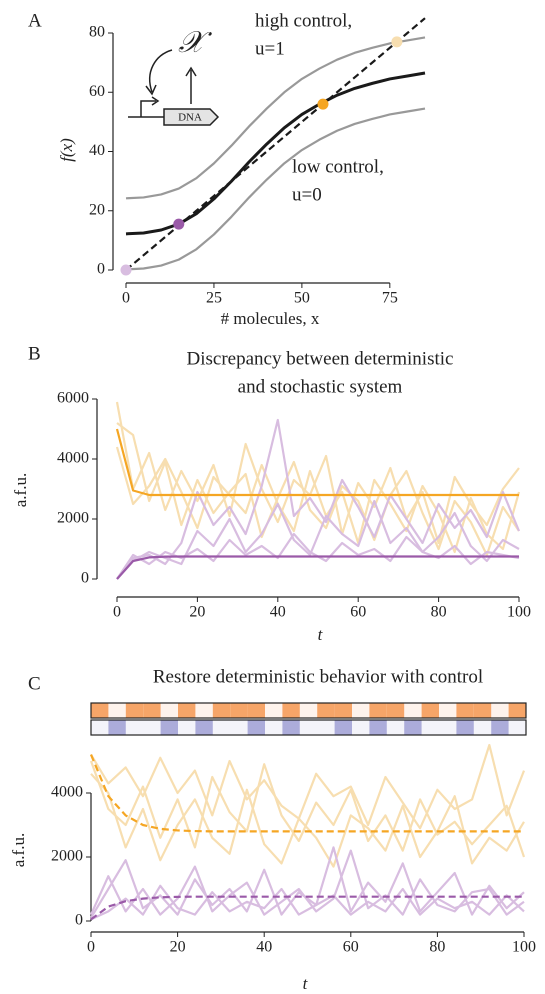 The image size is (545, 994). I want to click on y-tick-label: 40, so click(97, 150).